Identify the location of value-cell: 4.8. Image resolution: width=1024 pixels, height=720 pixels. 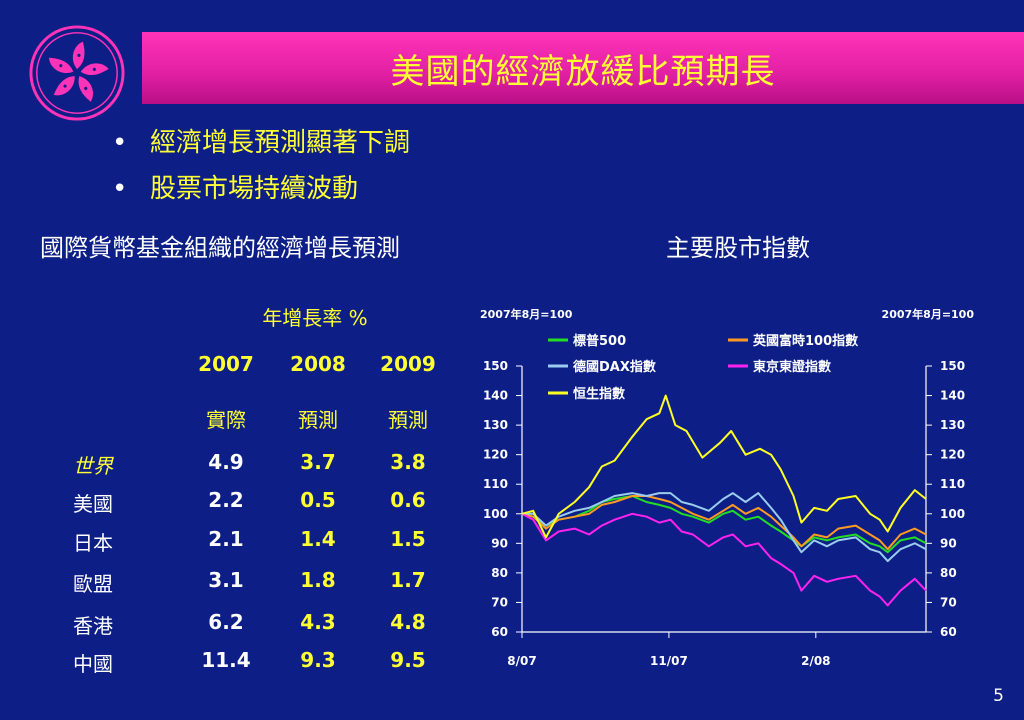
(408, 622).